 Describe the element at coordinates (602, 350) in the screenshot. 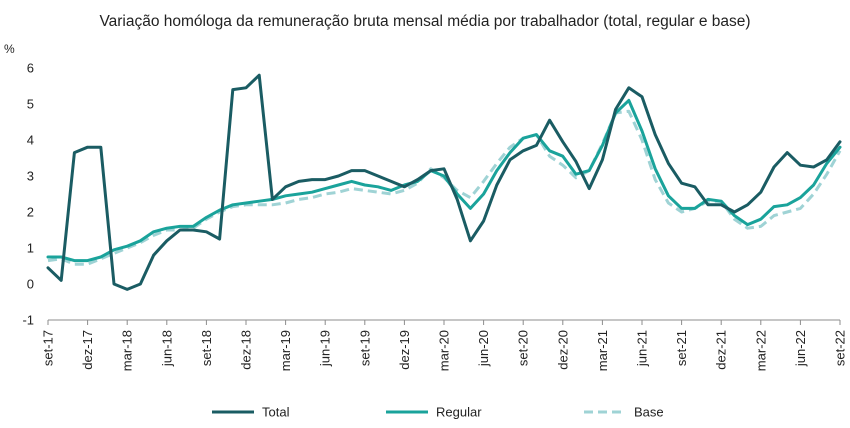

I see `x-tick-label: mar-21` at that location.